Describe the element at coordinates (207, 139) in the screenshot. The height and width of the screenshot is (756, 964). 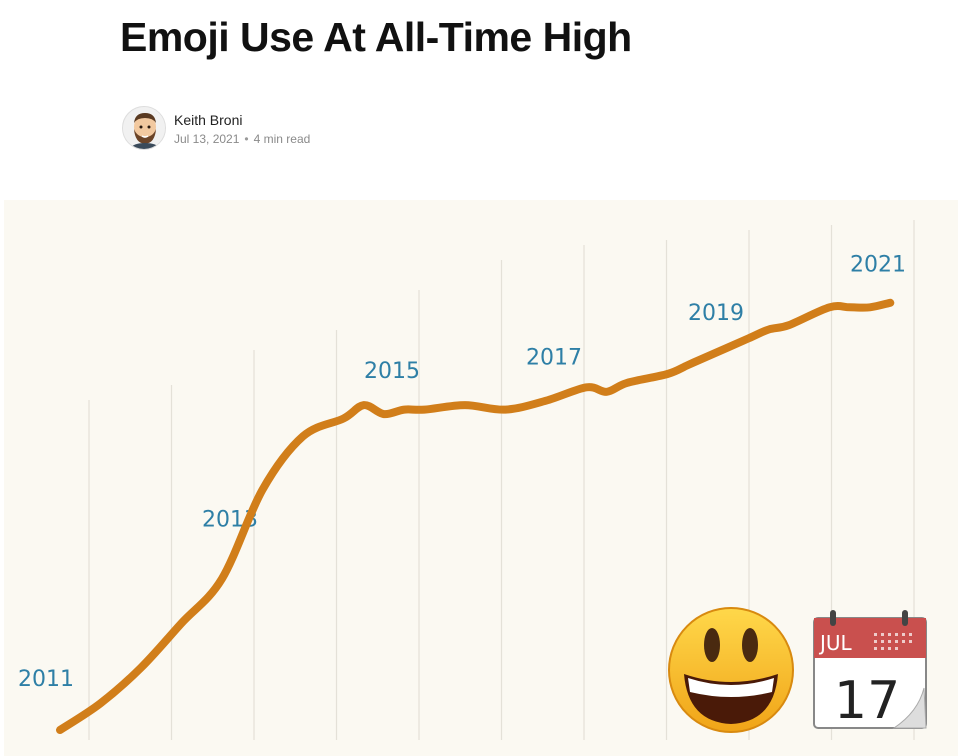
I see `publish-date: Jul 13, 2021` at that location.